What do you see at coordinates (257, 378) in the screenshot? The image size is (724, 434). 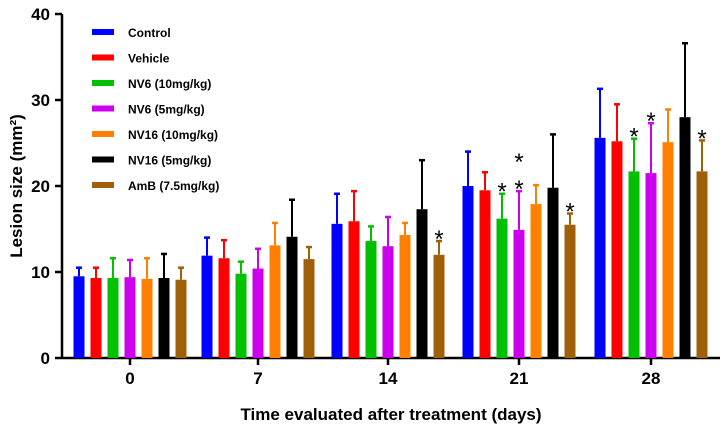 I see `x-tick-label: 7` at bounding box center [257, 378].